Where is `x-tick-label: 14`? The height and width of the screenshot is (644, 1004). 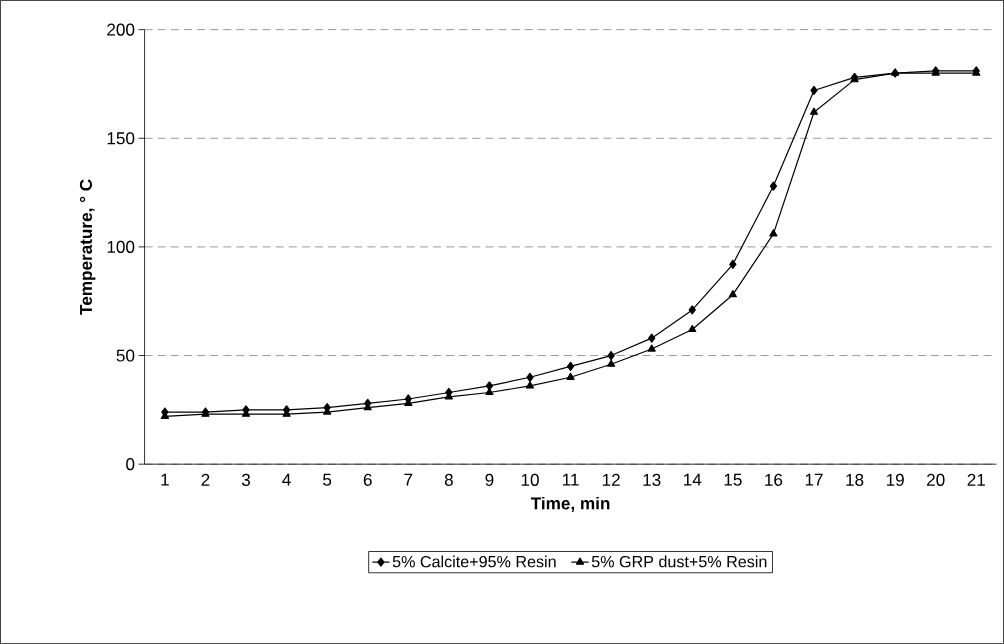 x-tick-label: 14 is located at coordinates (693, 479).